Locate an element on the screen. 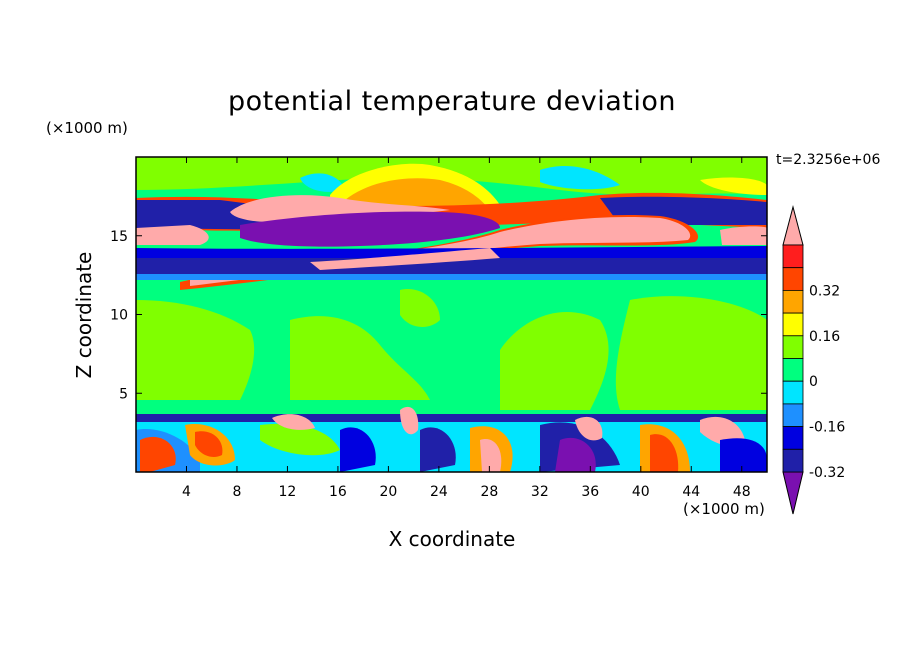 Image resolution: width=904 pixels, height=654 pixels. chart-title: potential temperature deviation is located at coordinates (452, 101).